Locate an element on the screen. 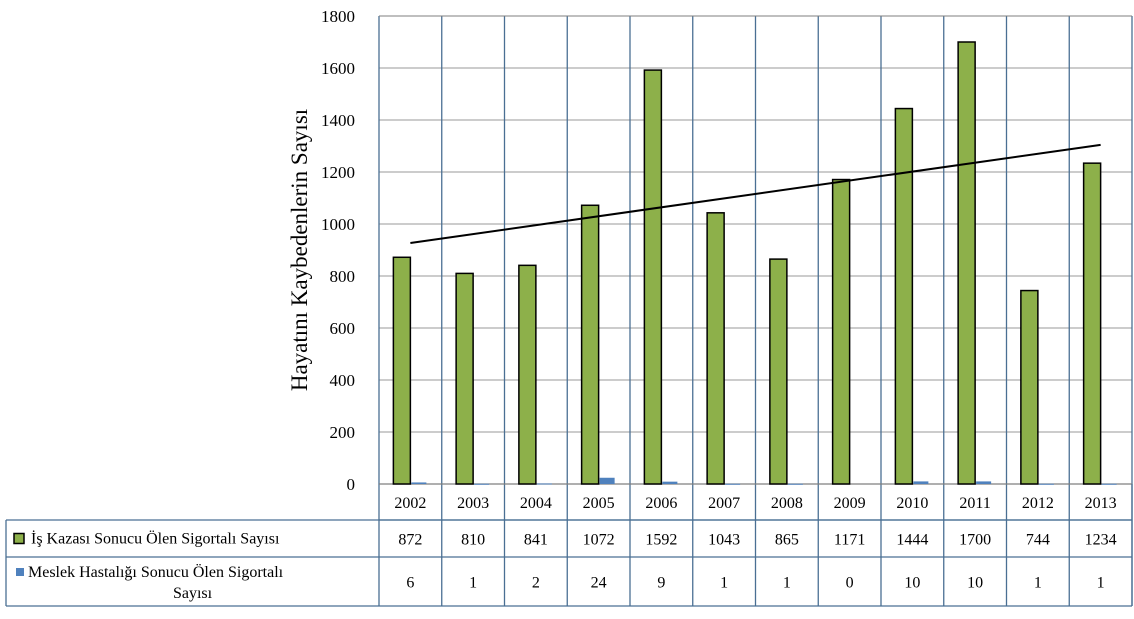  x-tick-label: 2012 is located at coordinates (1038, 503).